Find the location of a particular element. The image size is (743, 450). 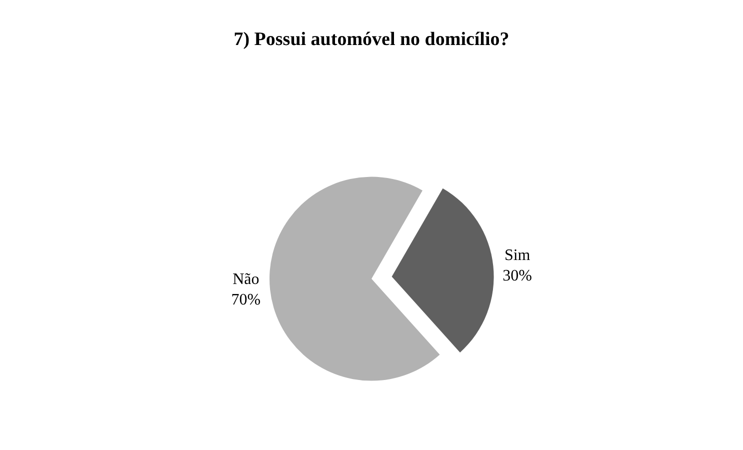

data-label: 70% is located at coordinates (246, 300).